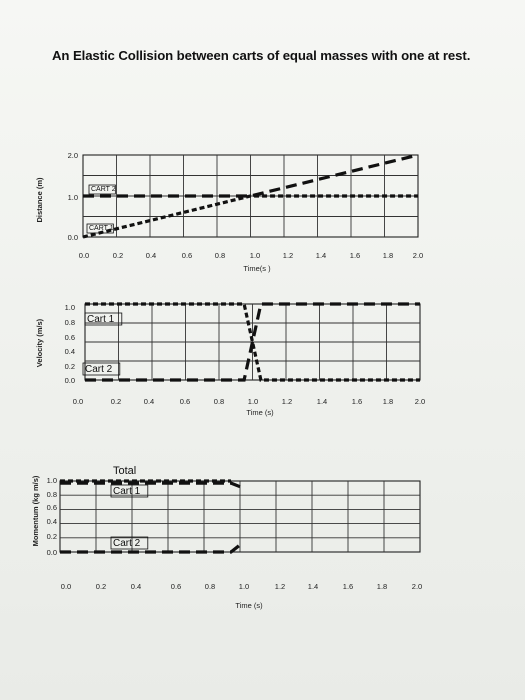  What do you see at coordinates (39, 200) in the screenshot?
I see `y-axis-label: Distance (m)` at bounding box center [39, 200].